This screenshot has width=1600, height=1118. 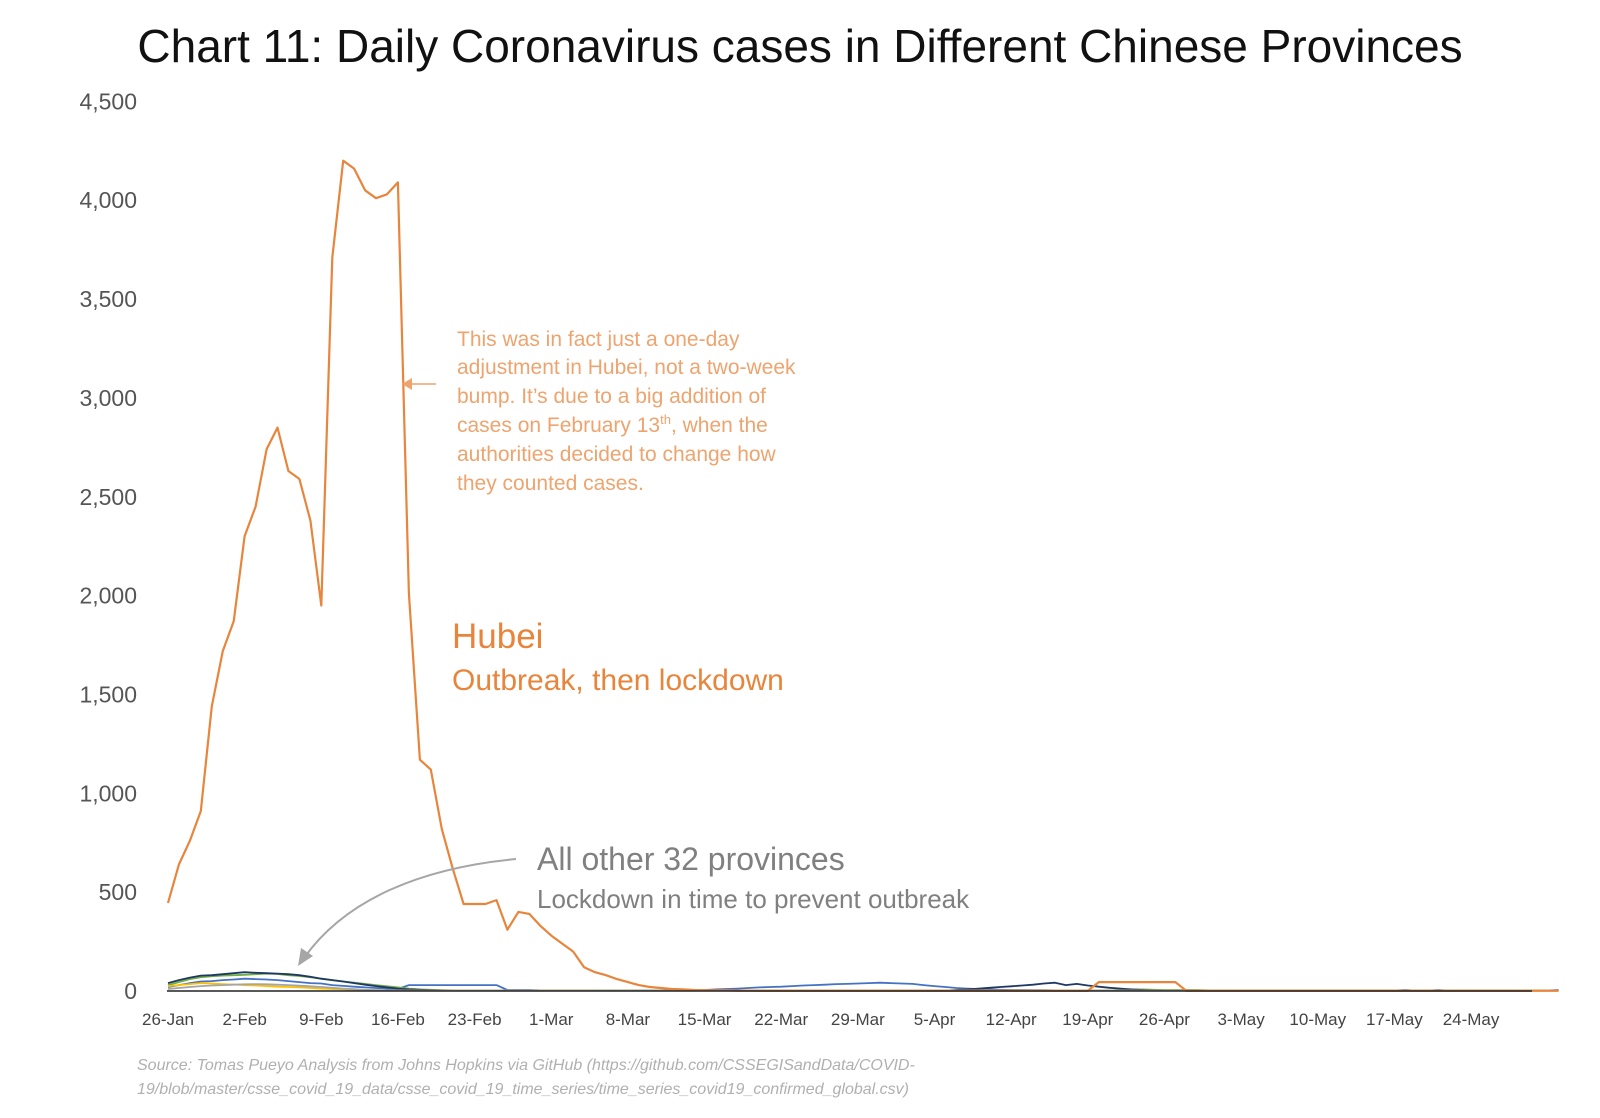 I want to click on note-line-1: This was in fact just a one-day, so click(x=598, y=339).